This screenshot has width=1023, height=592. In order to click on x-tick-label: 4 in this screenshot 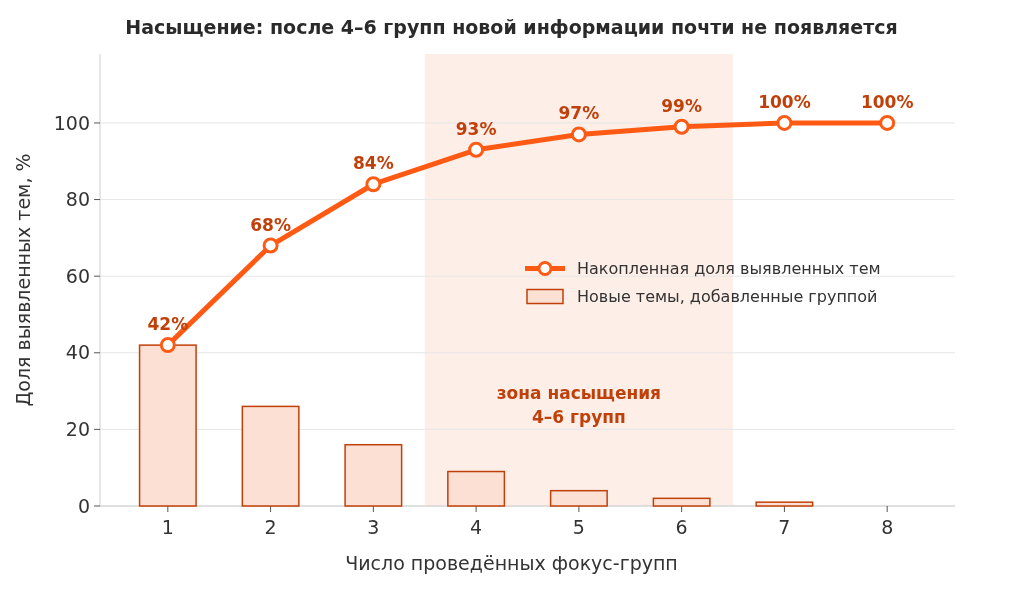, I will do `click(476, 527)`.